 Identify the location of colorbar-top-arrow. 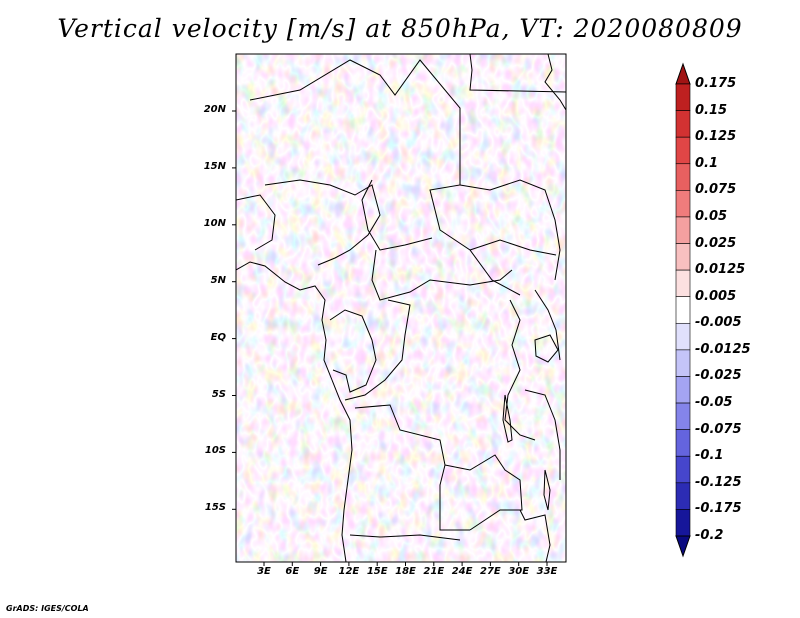
(683, 73).